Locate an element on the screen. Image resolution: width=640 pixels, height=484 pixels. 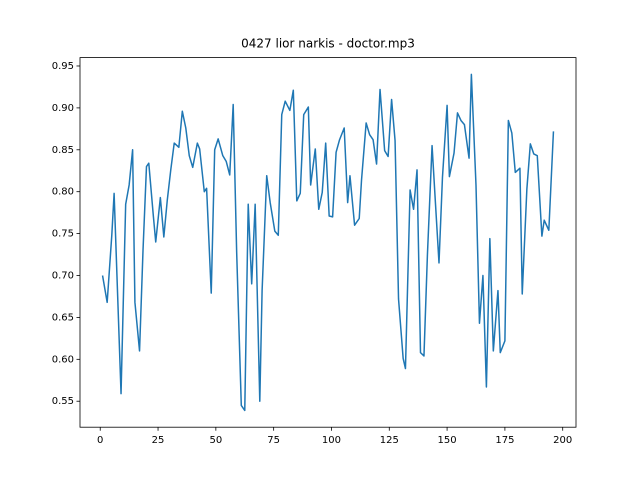
x-tick-label: 50 is located at coordinates (215, 440).